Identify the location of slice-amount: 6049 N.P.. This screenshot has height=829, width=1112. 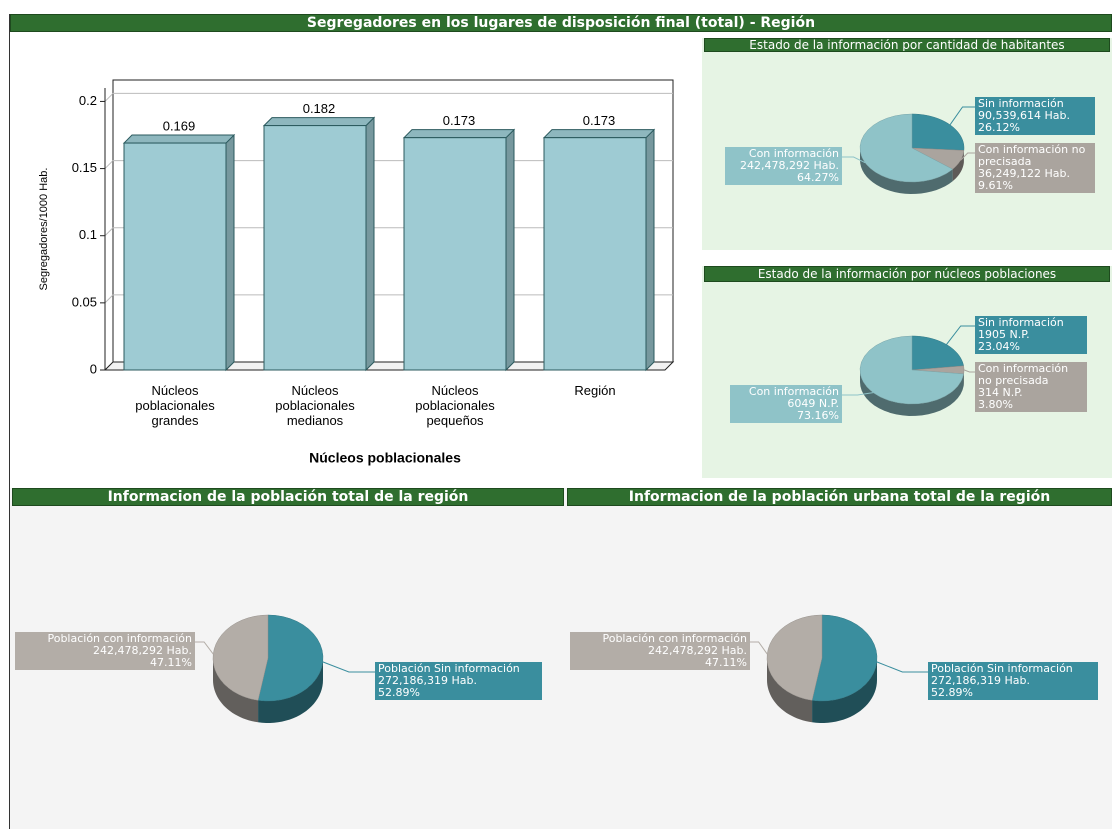
(813, 403).